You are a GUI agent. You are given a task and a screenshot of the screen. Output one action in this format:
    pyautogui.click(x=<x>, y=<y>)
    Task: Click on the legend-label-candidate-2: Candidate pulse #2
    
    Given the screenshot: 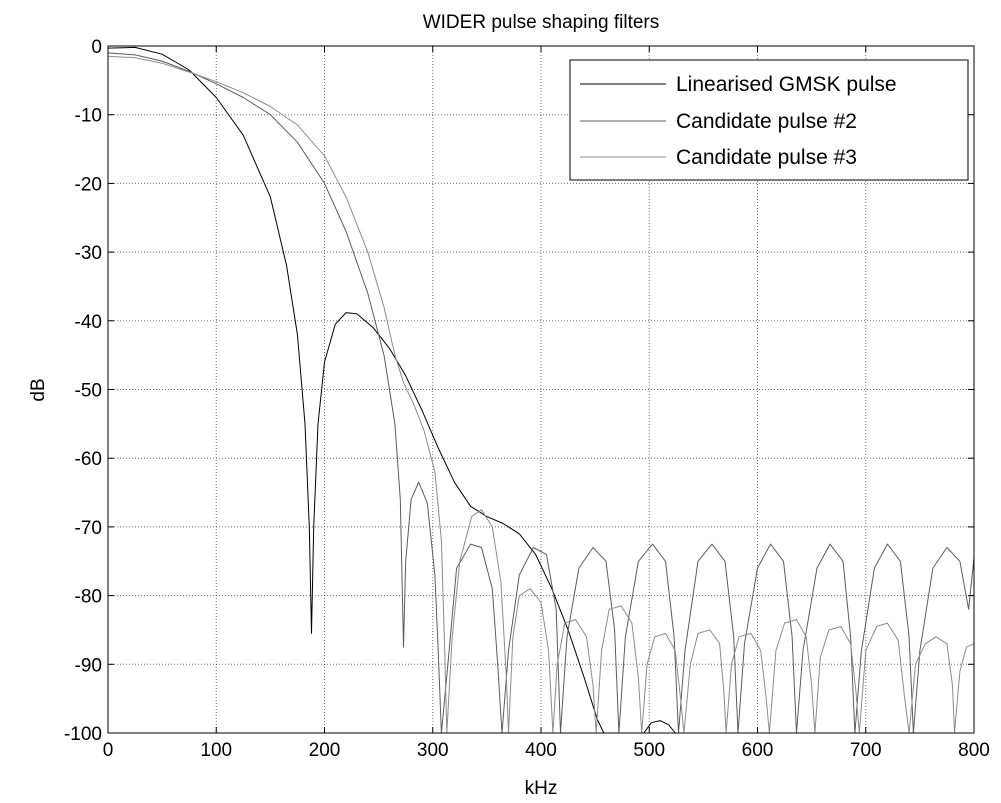 What is the action you would take?
    pyautogui.click(x=766, y=121)
    